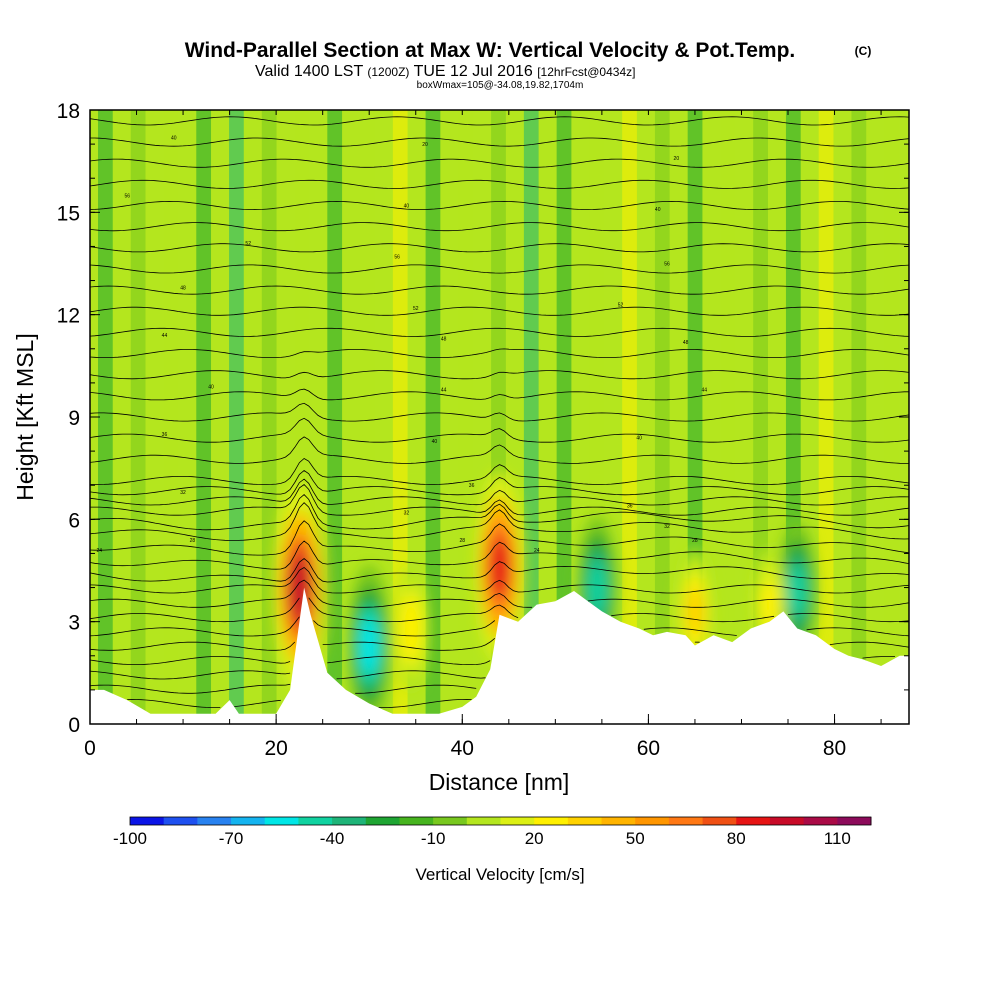  What do you see at coordinates (100, 551) in the screenshot?
I see `contour-label: 24` at bounding box center [100, 551].